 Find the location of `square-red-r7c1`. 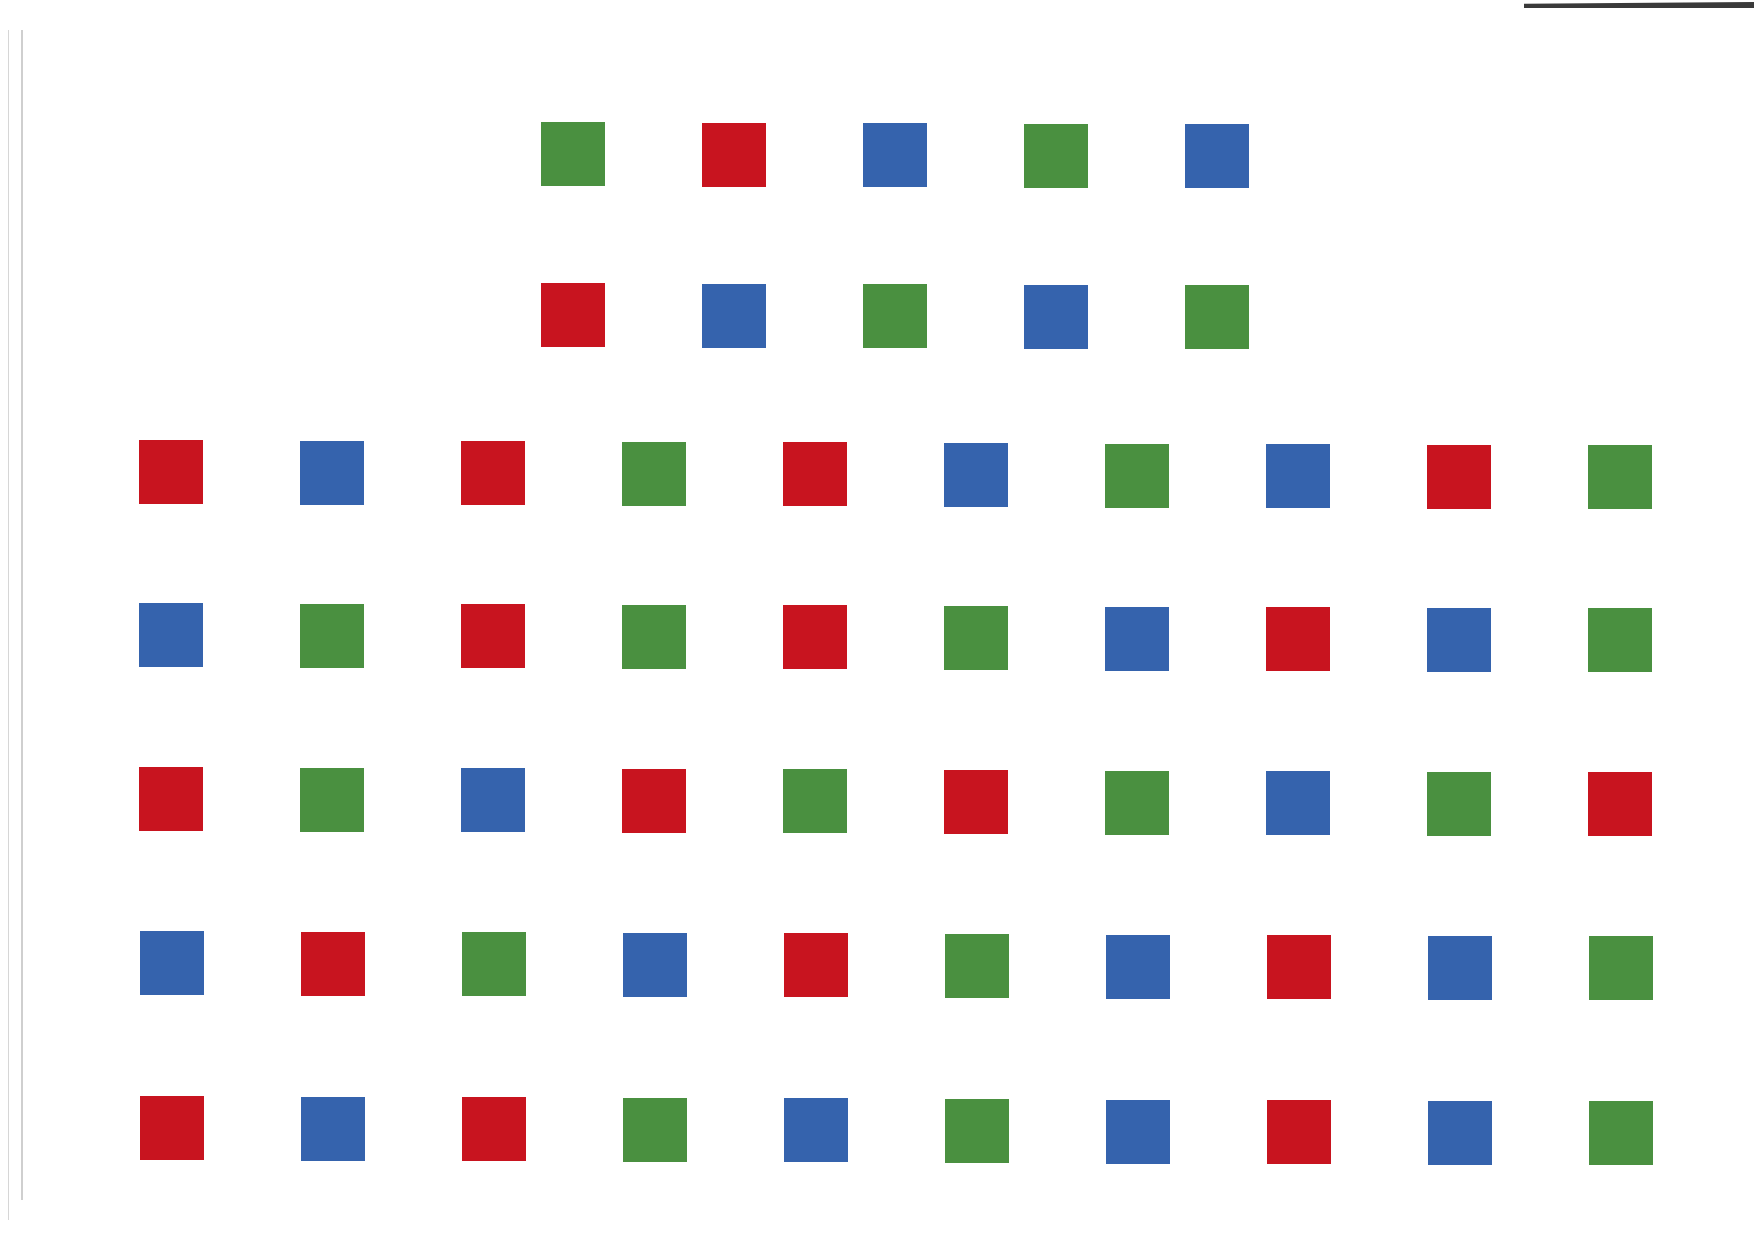

square-red-r7c1 is located at coordinates (171, 1128).